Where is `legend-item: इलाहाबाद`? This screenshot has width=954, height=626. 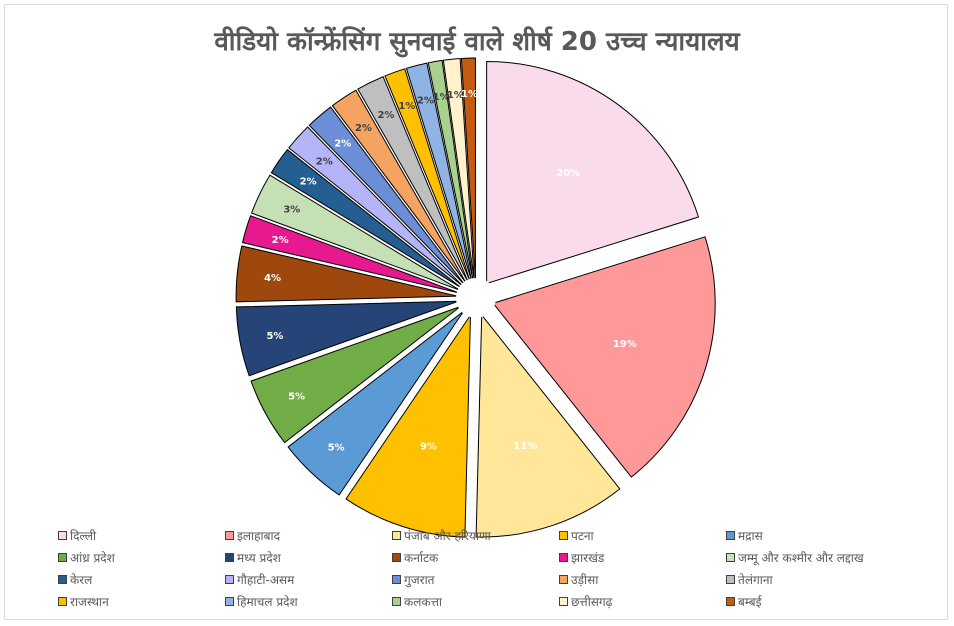 legend-item: इलाहाबाद is located at coordinates (308, 535).